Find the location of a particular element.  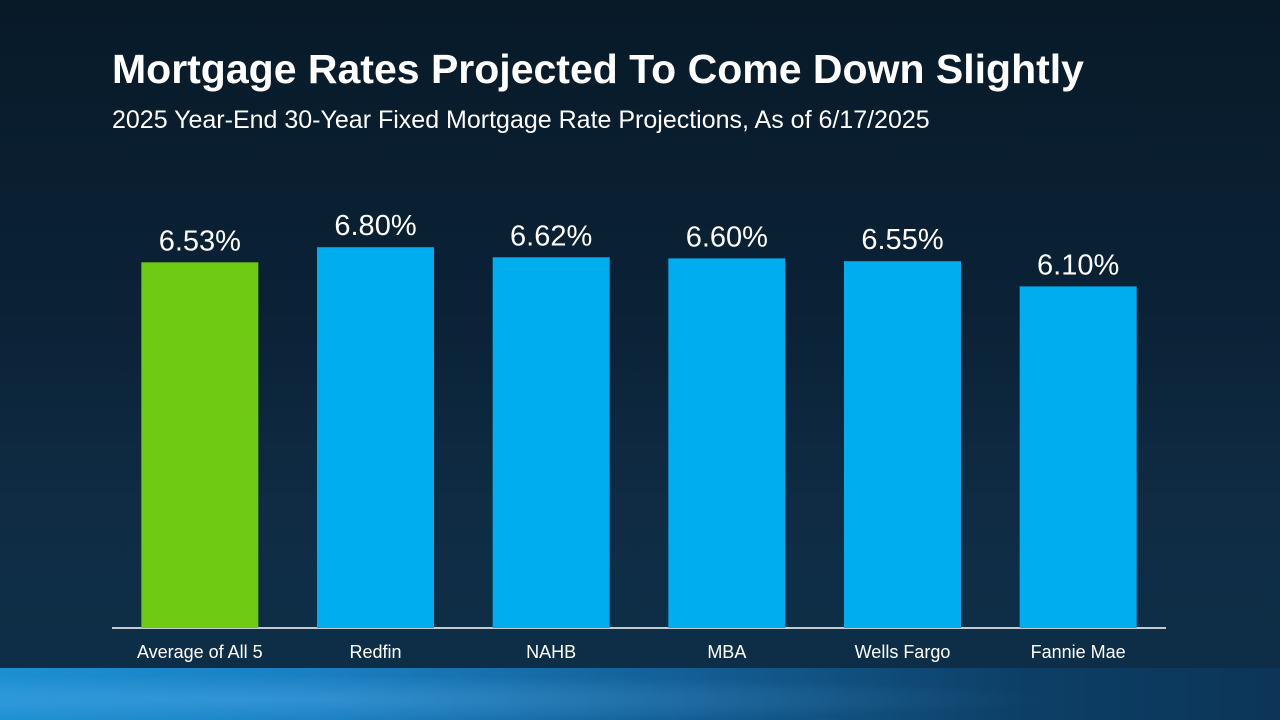

value-label-4: 6.55% is located at coordinates (902, 240).